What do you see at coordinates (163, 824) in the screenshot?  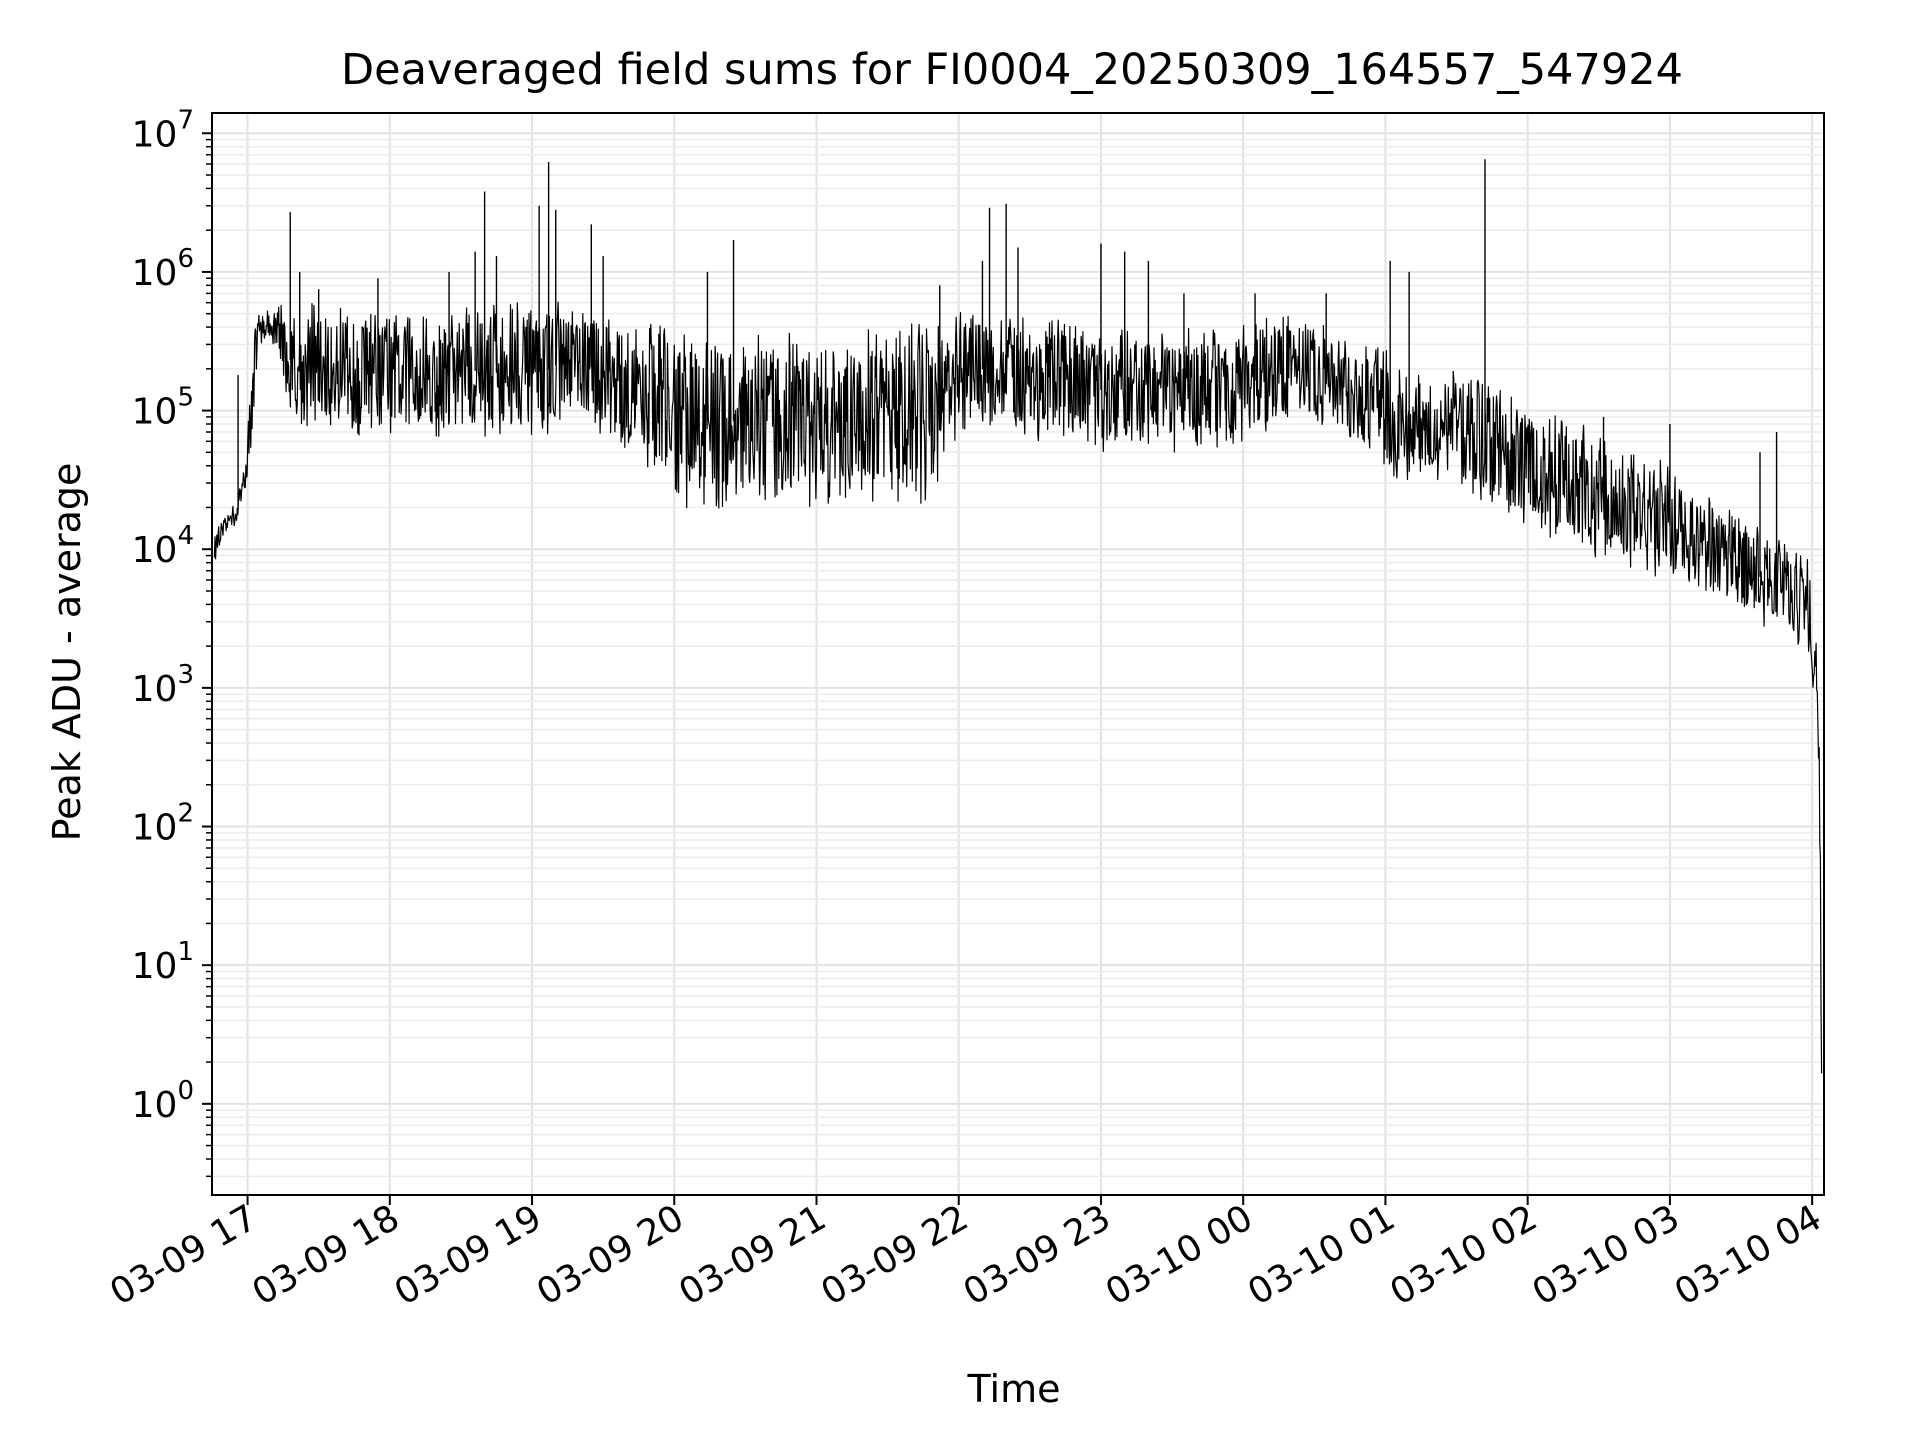 I see `y-tick-label: 10²` at bounding box center [163, 824].